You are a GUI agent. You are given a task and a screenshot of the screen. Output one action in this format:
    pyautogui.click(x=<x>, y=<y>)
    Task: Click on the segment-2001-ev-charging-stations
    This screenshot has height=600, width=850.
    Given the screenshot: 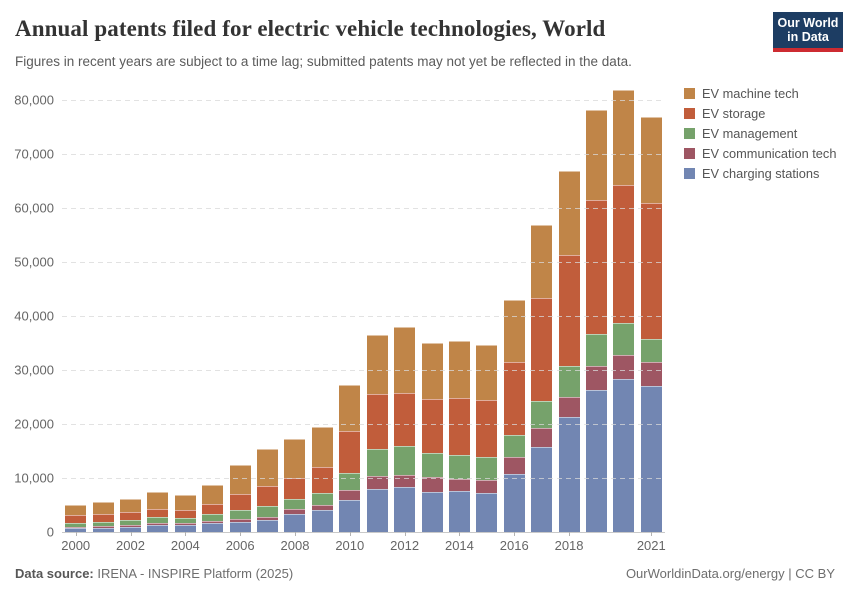 What is the action you would take?
    pyautogui.click(x=103, y=529)
    